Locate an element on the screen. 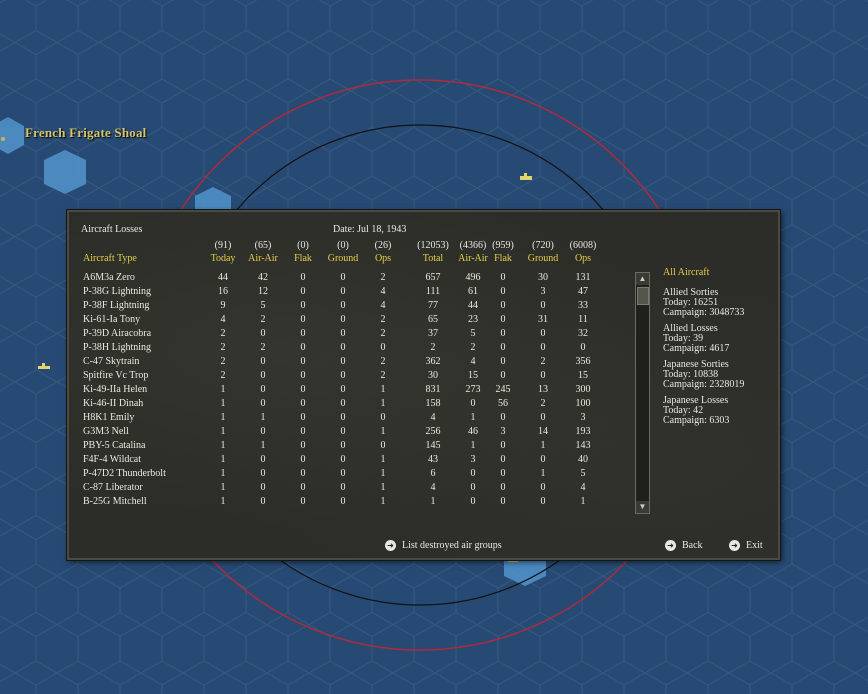 This screenshot has width=868, height=694. japanese-losses-campaign: Campaign: 6303 is located at coordinates (696, 420).